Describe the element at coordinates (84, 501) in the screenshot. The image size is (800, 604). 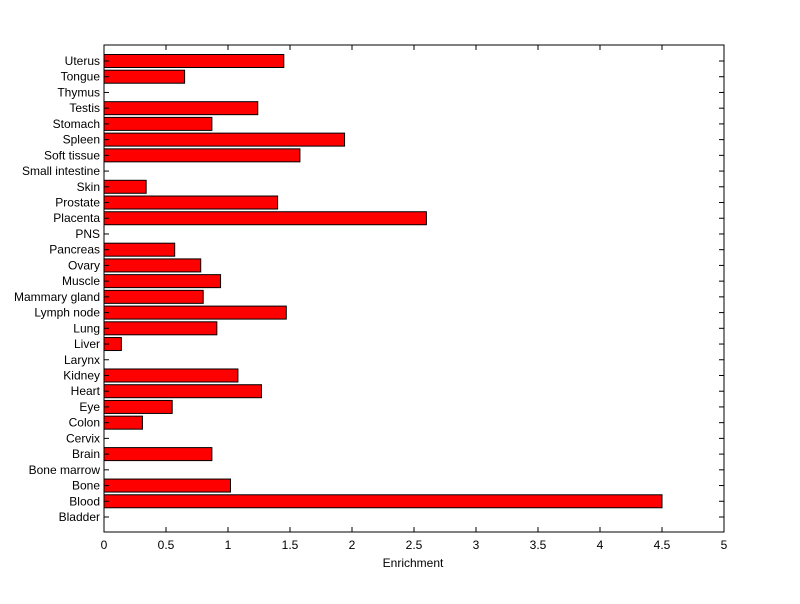
I see `y-tick-label: Blood` at that location.